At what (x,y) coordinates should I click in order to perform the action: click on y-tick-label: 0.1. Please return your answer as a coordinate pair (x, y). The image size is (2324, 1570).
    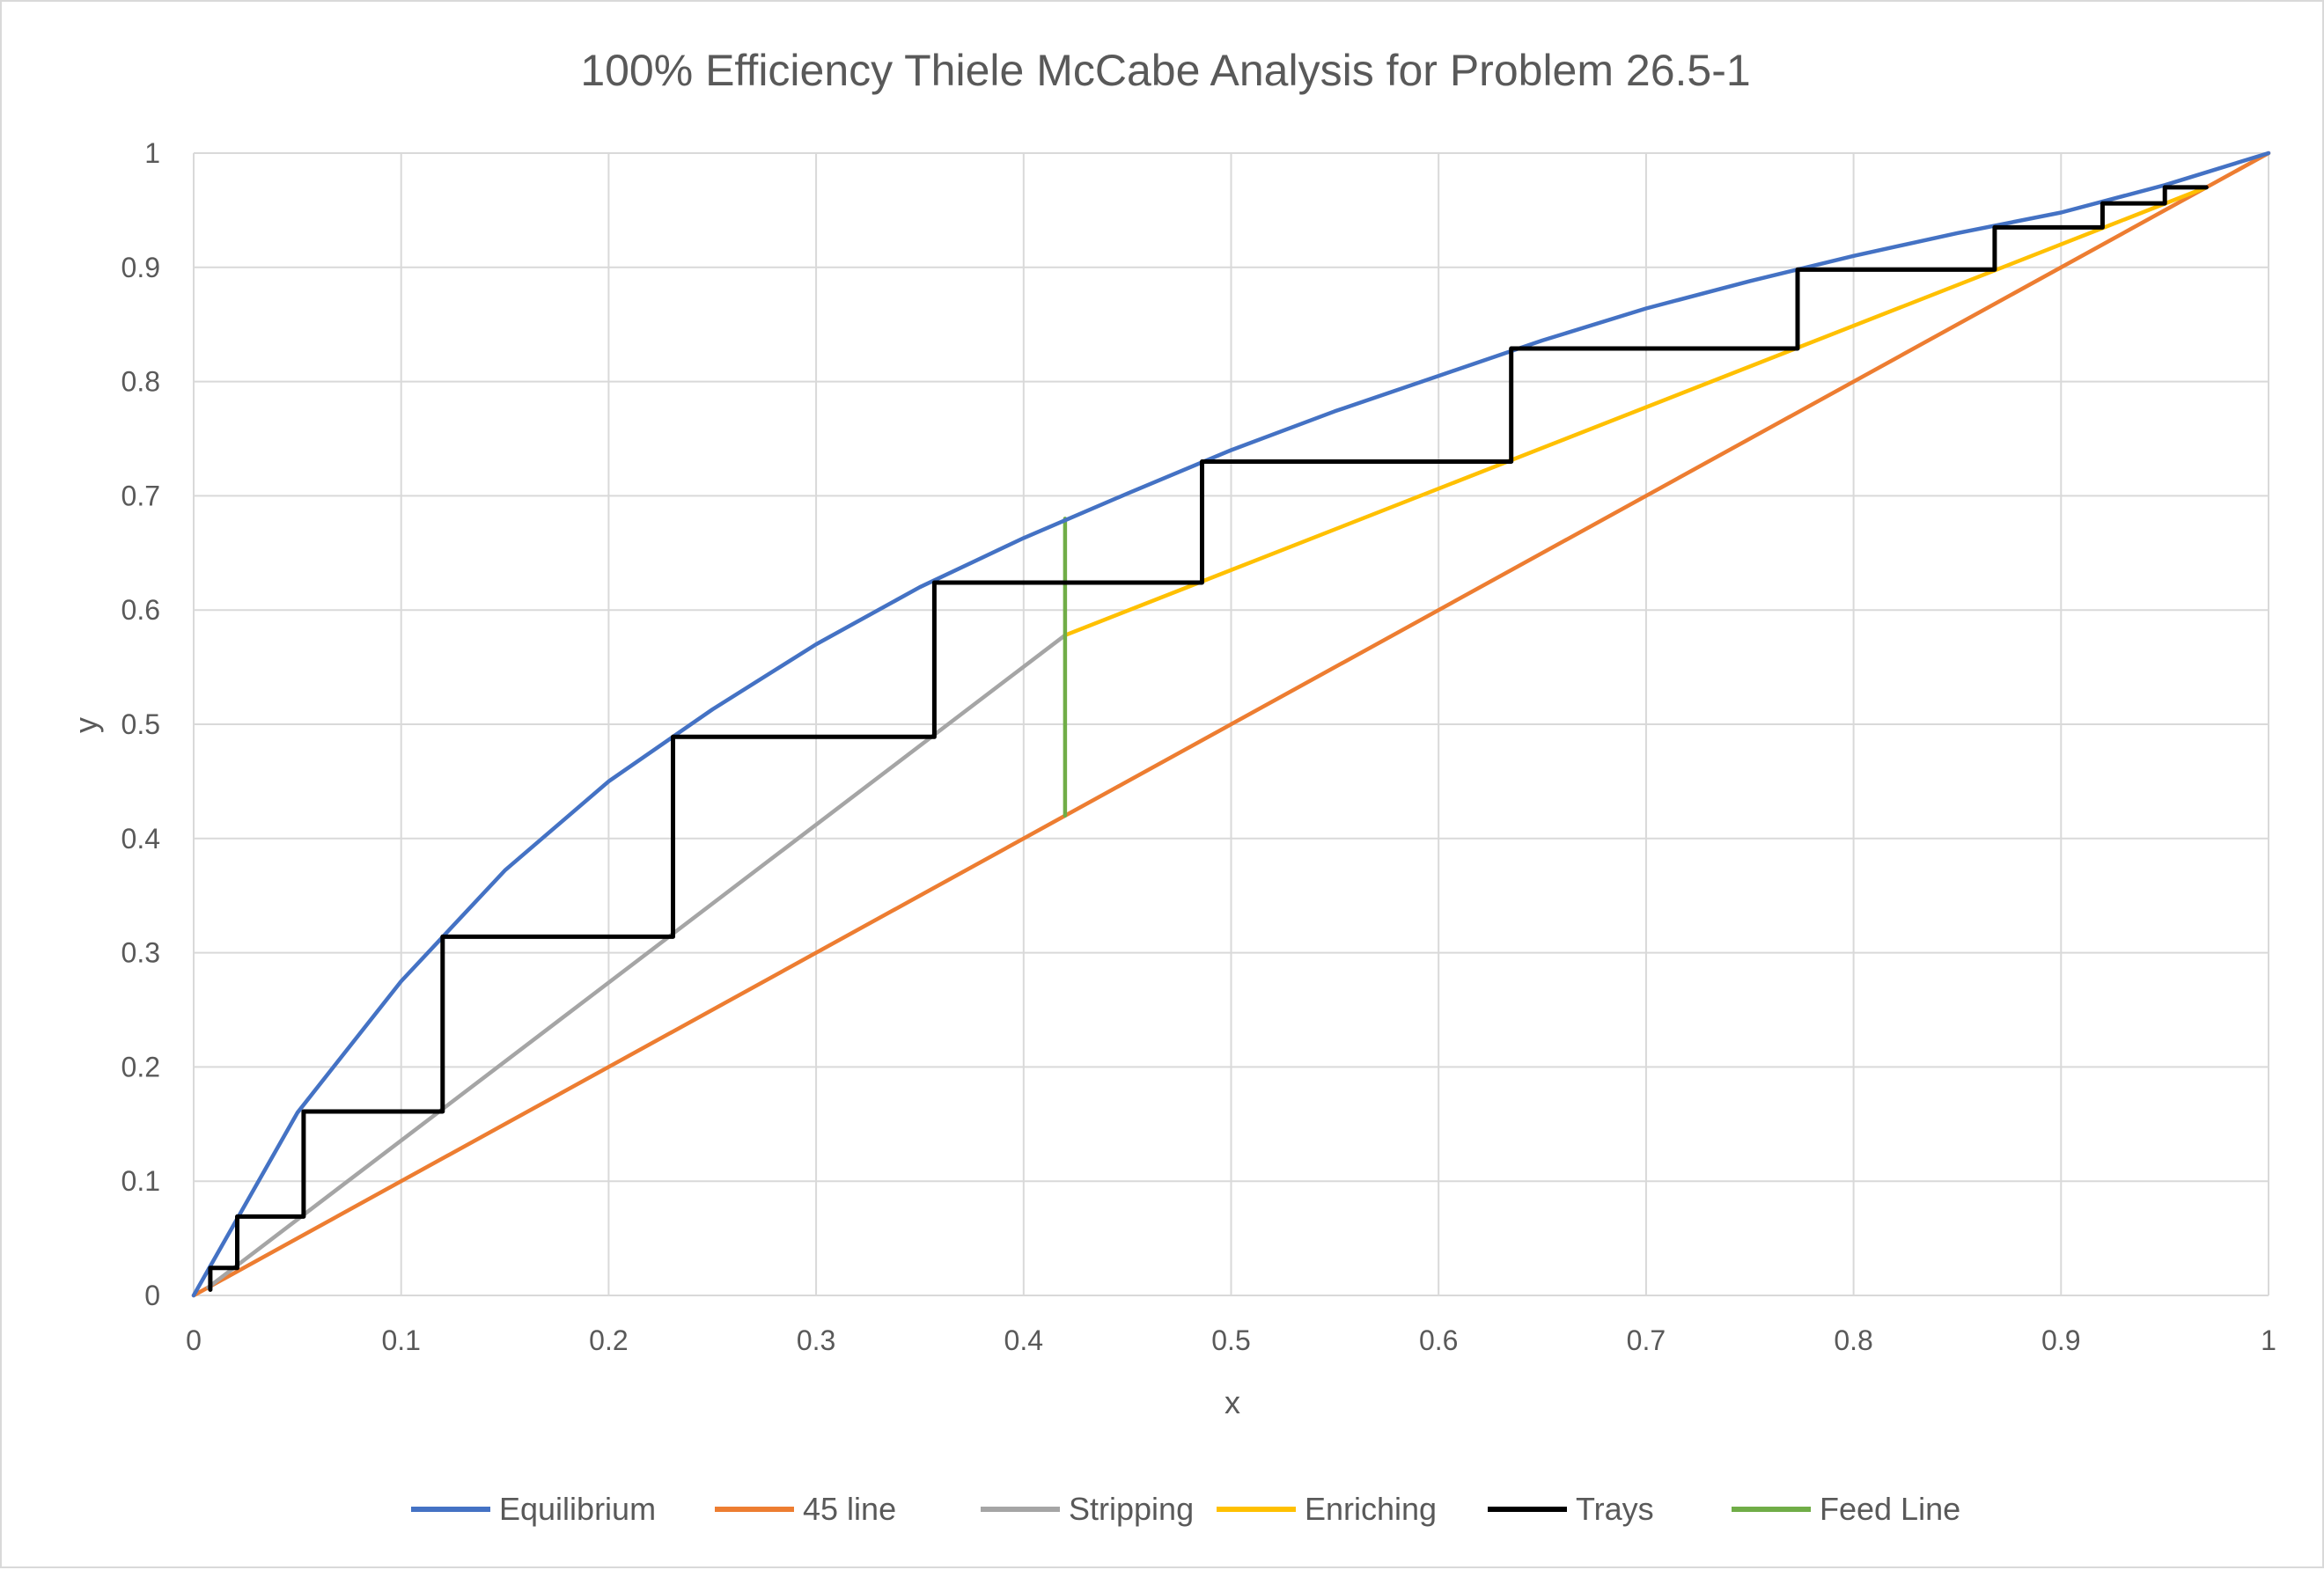
    Looking at the image, I should click on (140, 1181).